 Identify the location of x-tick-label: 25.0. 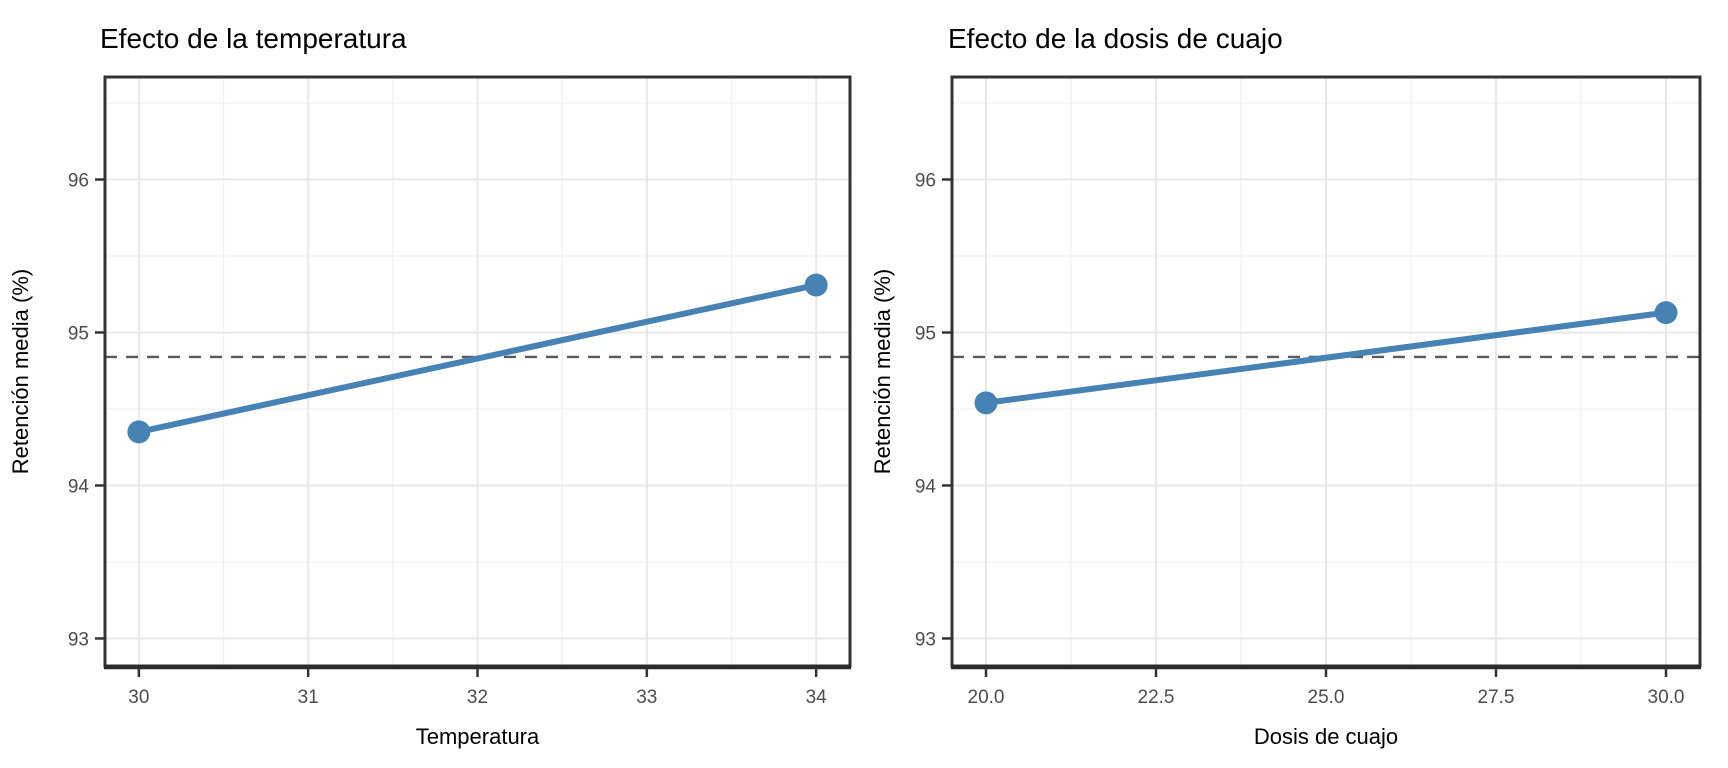
(1326, 697).